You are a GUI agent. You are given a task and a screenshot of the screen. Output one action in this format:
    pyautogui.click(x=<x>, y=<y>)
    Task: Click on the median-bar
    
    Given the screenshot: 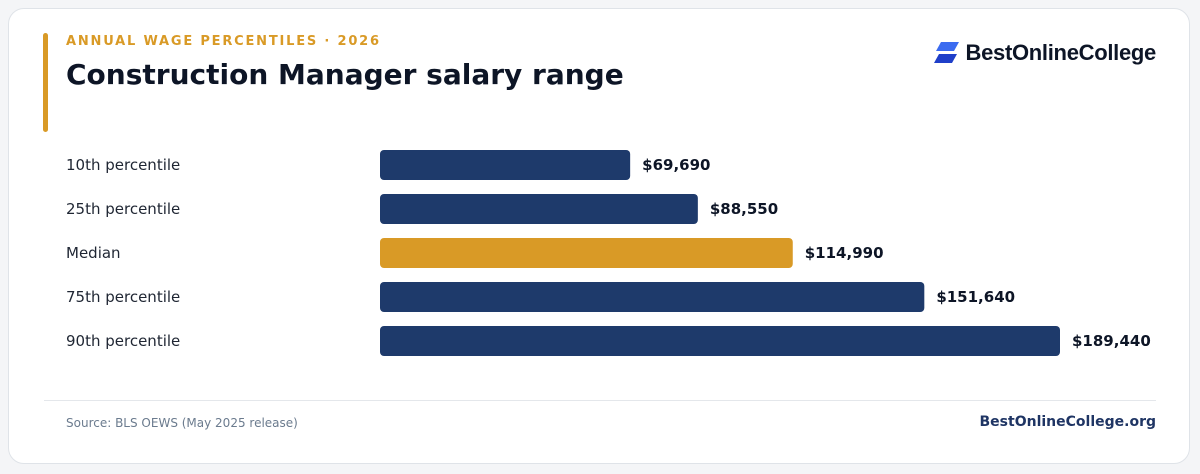 What is the action you would take?
    pyautogui.click(x=586, y=253)
    